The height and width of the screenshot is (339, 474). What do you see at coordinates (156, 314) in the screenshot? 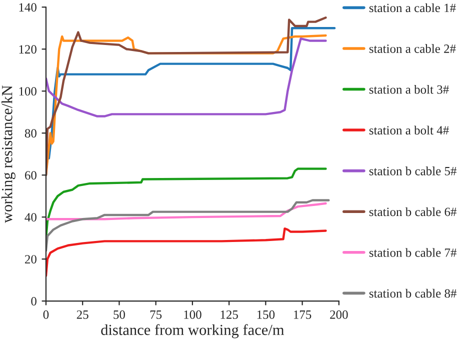
I see `x-tick-label: 75` at bounding box center [156, 314].